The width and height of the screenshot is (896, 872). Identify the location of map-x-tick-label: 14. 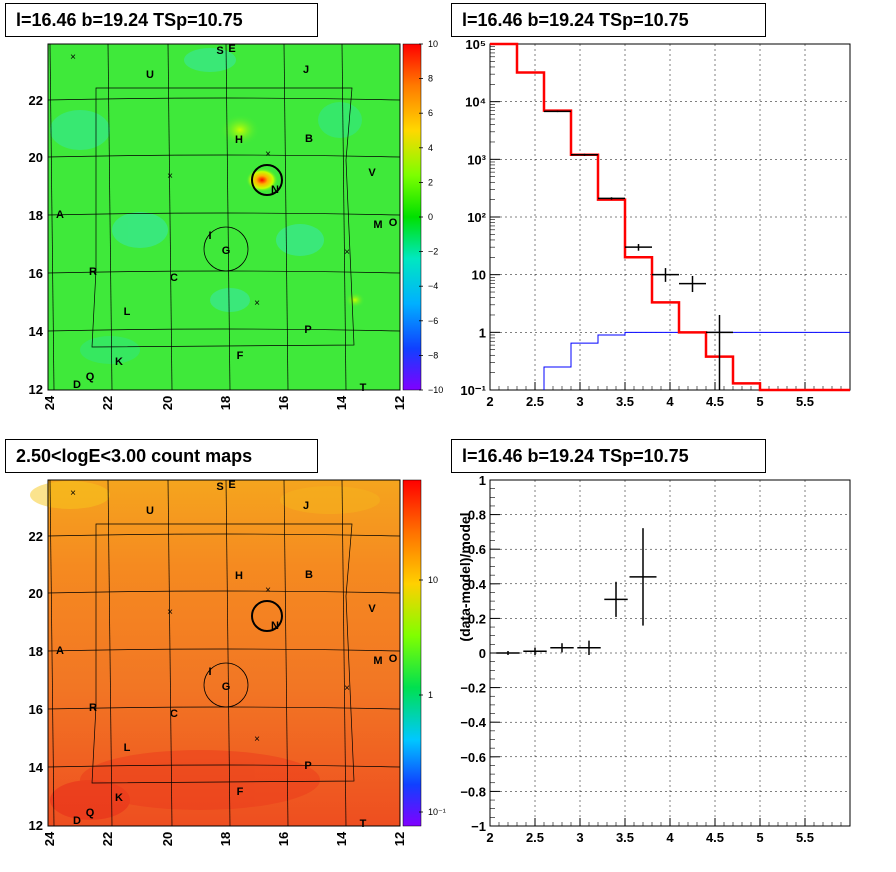
(341, 838).